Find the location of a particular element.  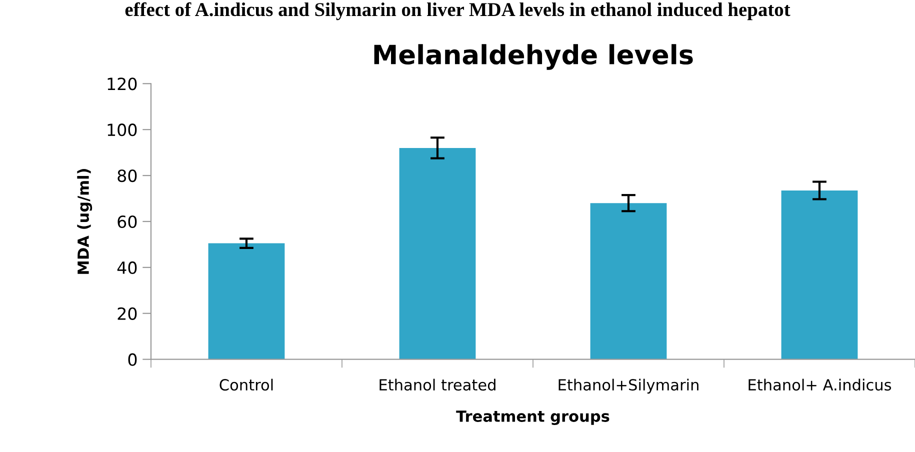

chart-title: Melanaldehyde levels is located at coordinates (533, 57).